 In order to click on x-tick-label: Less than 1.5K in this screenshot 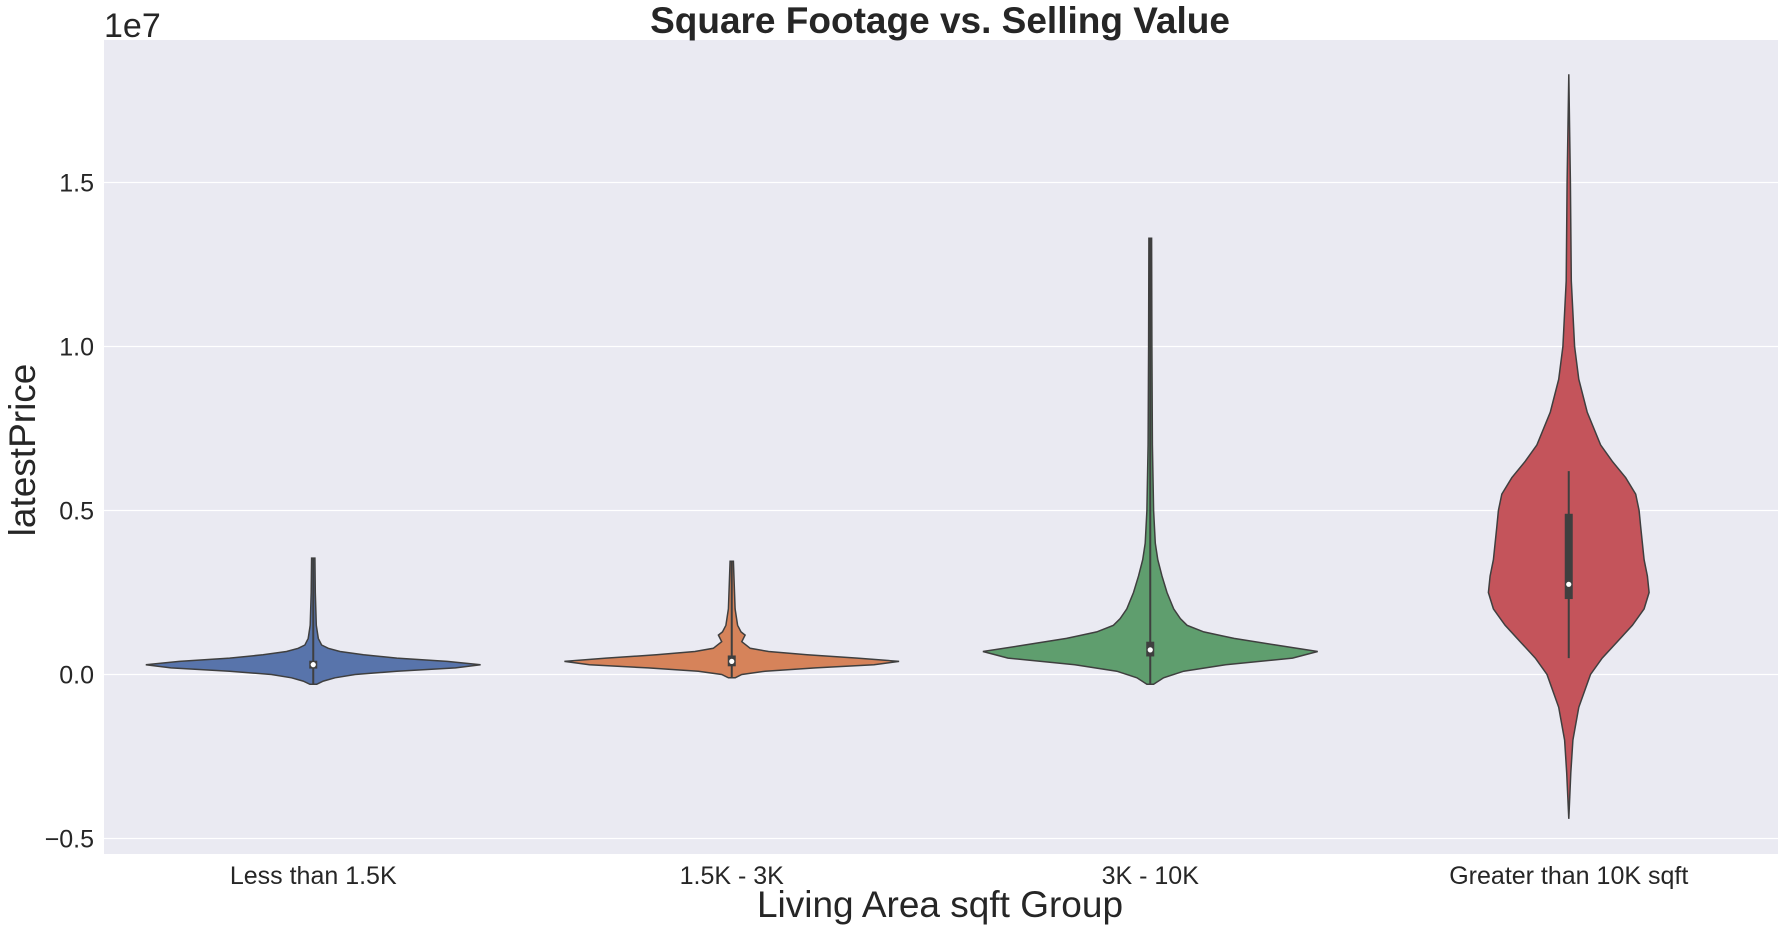, I will do `click(313, 876)`.